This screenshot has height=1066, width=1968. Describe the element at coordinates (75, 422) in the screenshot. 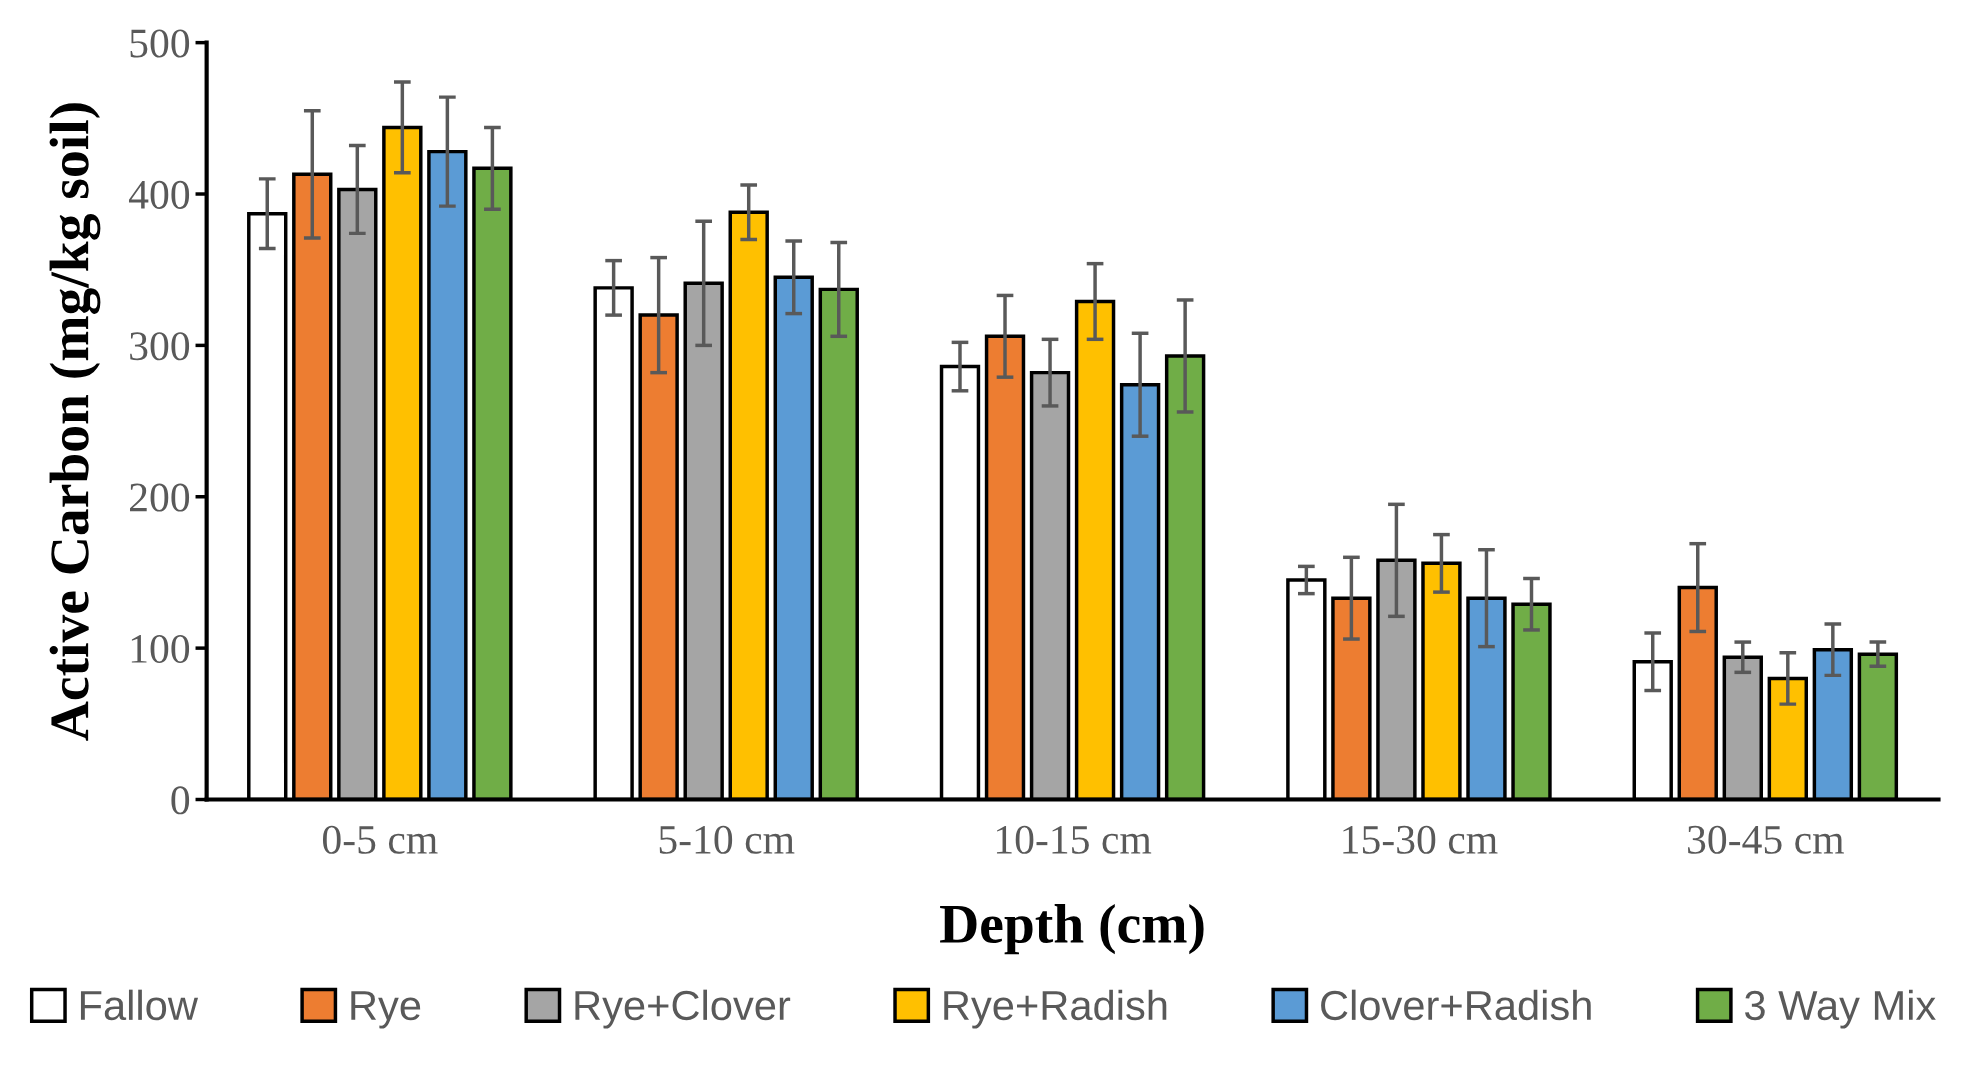

I see `y-axis-title: Active Carbon (mg/kg soil)` at that location.